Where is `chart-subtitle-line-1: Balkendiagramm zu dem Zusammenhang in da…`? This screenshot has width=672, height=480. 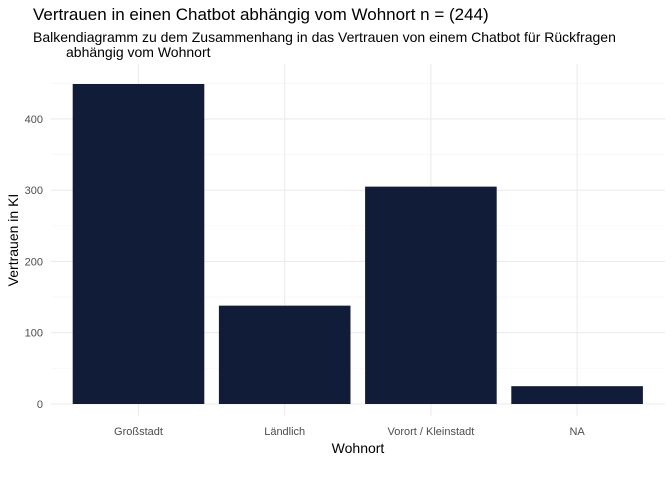
chart-subtitle-line-1: Balkendiagramm zu dem Zusammenhang in da… is located at coordinates (324, 37).